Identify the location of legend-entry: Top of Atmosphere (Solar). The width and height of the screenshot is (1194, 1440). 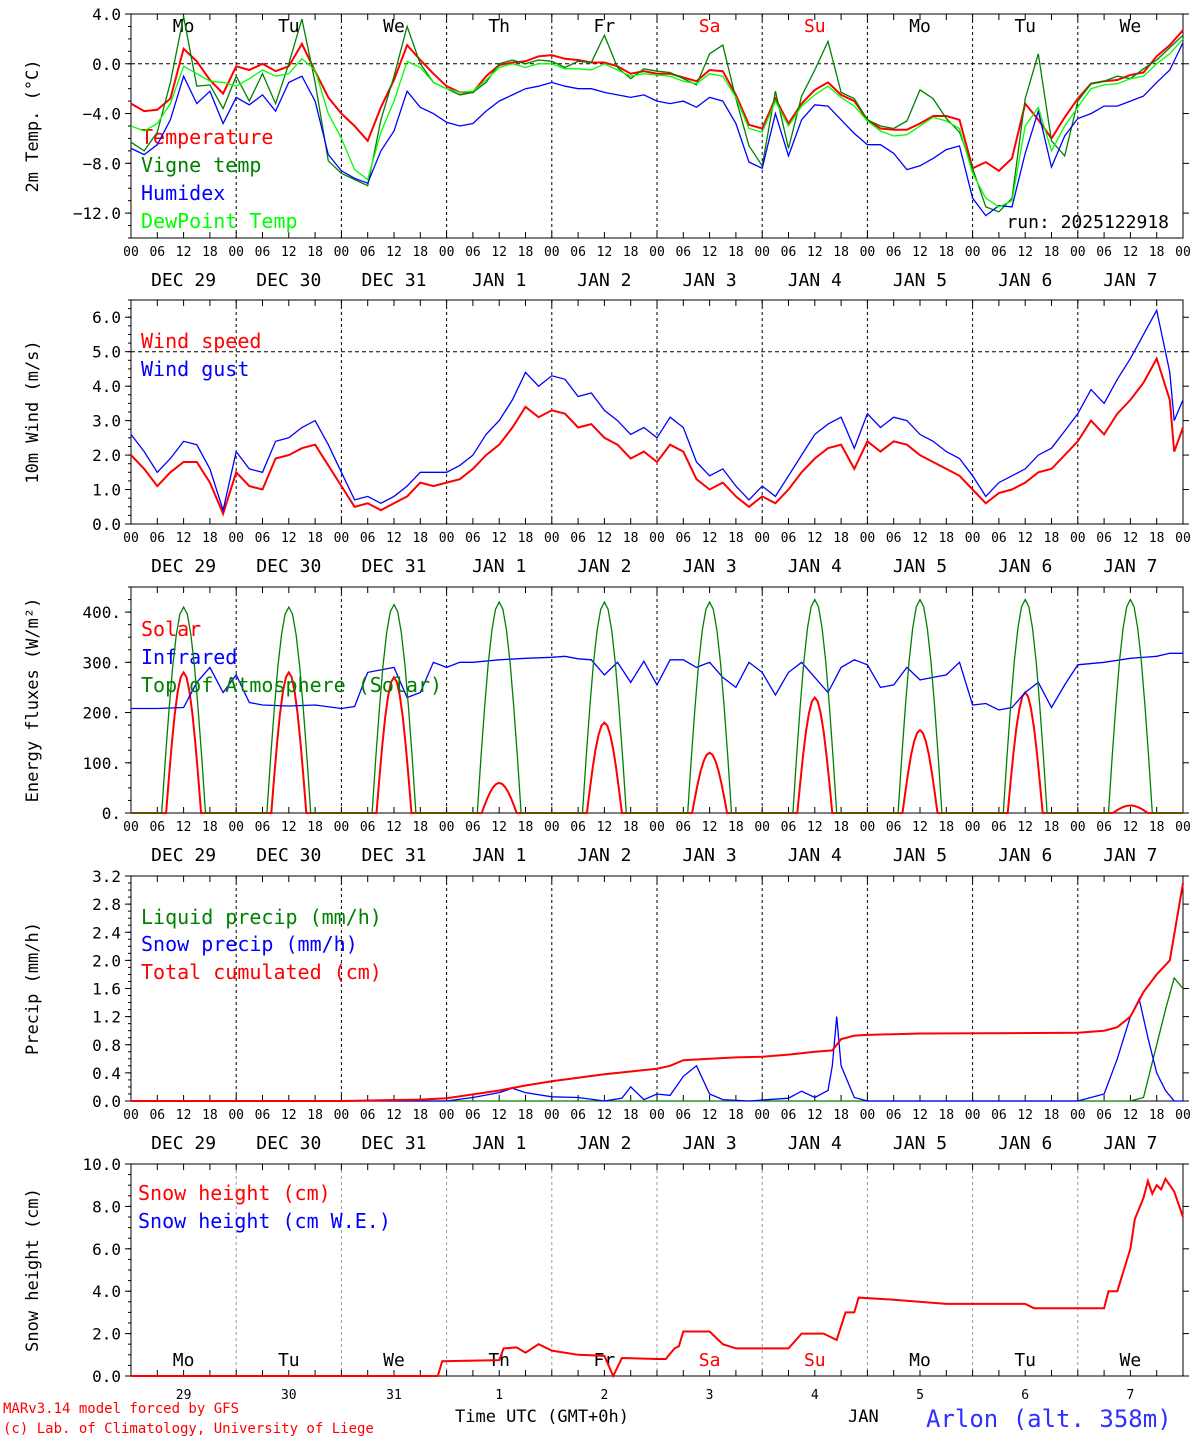
(291, 685).